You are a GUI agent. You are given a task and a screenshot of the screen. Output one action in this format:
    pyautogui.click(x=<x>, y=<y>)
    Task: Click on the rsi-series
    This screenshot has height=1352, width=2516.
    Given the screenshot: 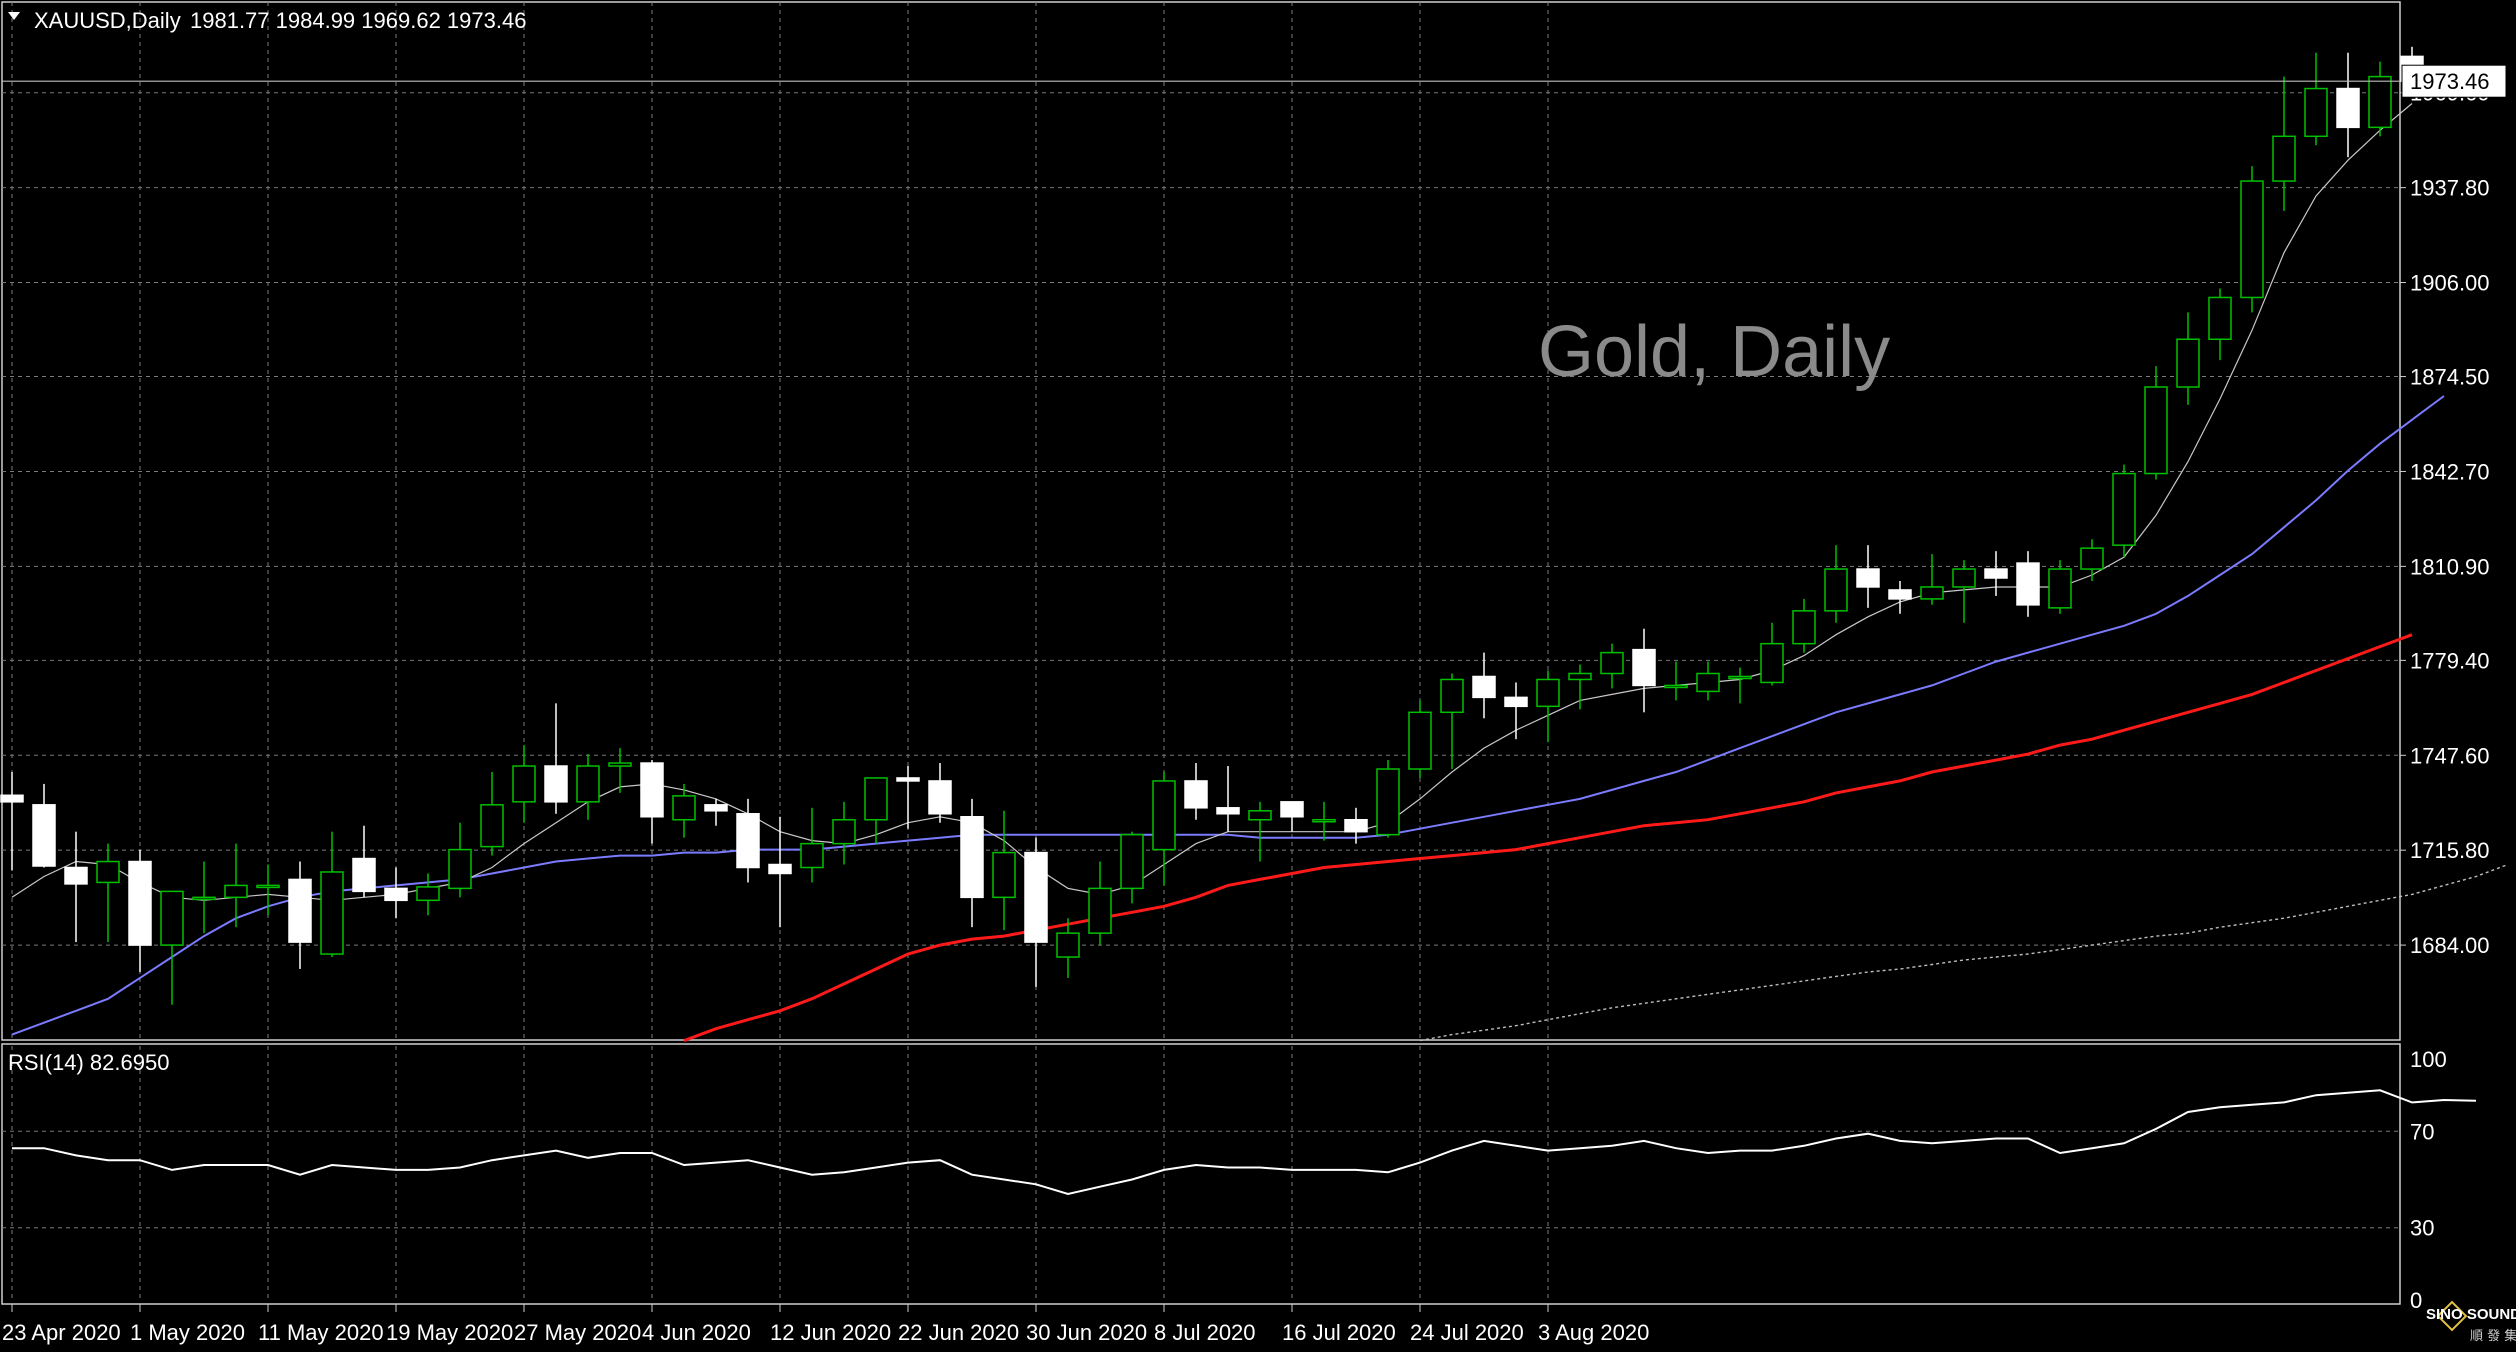 What is the action you would take?
    pyautogui.click(x=1244, y=1142)
    